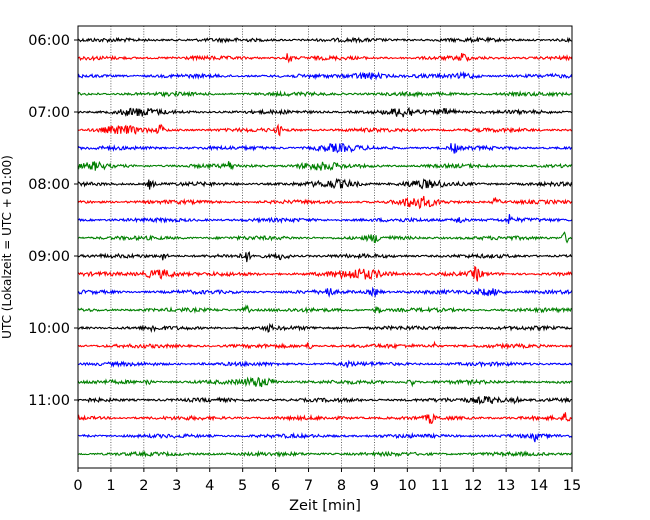 The image size is (650, 520). What do you see at coordinates (440, 486) in the screenshot?
I see `x-tick-label: 11` at bounding box center [440, 486].